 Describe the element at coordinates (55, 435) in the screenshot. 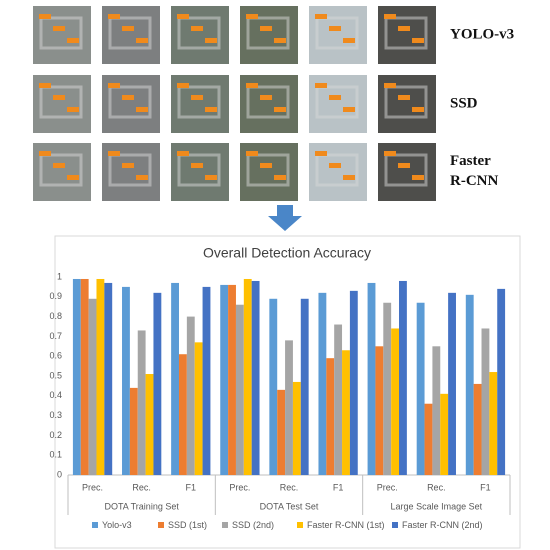

I see `y-tick-label: 0.2` at that location.